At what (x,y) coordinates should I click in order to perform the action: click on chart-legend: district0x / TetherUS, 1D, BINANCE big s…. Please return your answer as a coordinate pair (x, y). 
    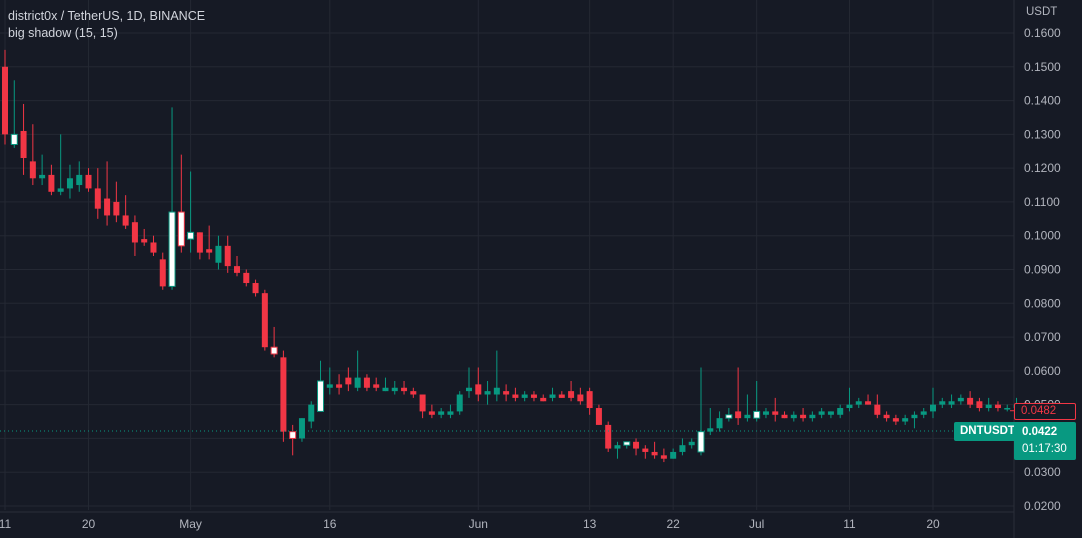
    Looking at the image, I should click on (106, 25).